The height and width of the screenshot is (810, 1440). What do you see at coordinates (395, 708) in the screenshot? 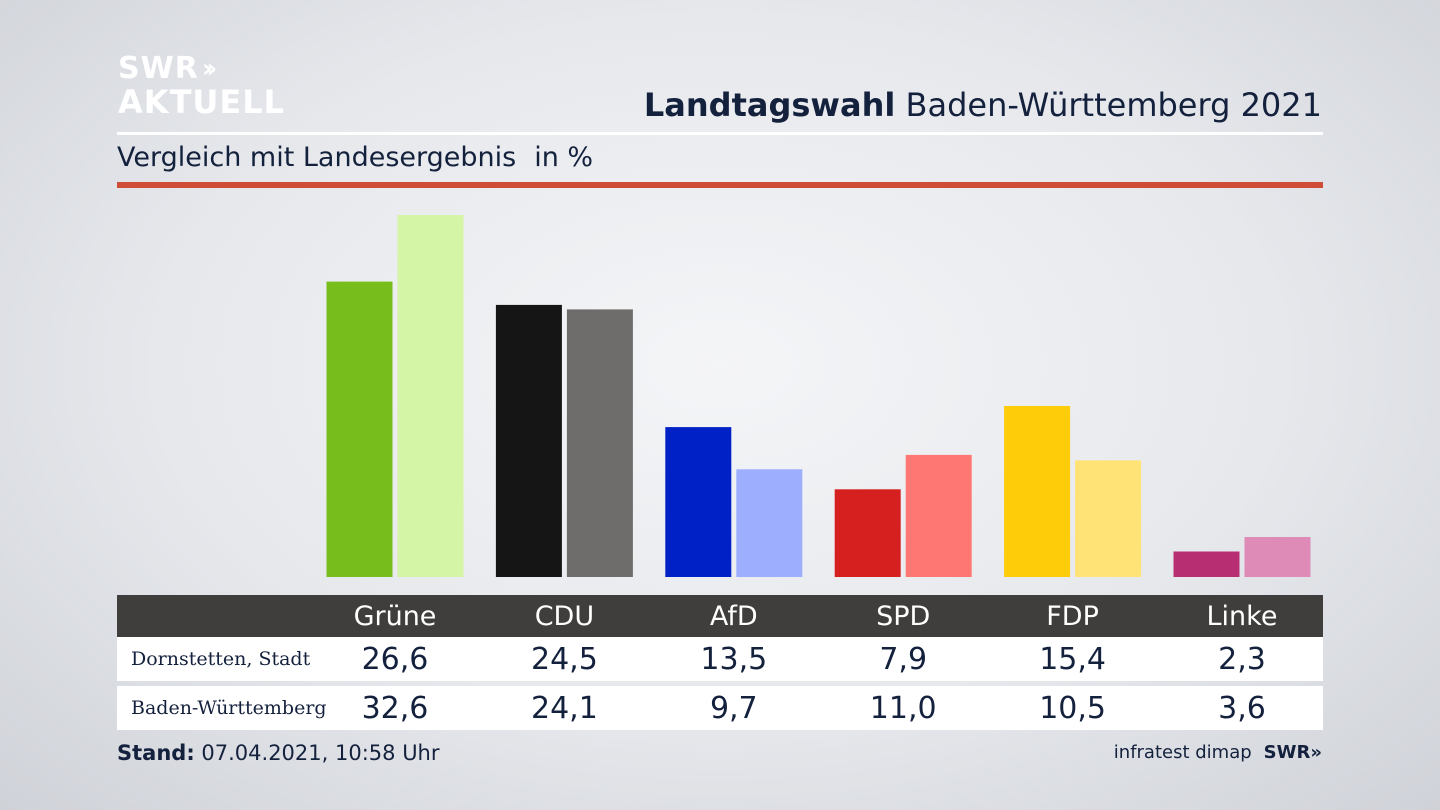
I see `value-gr-ne-state: 32,6` at bounding box center [395, 708].